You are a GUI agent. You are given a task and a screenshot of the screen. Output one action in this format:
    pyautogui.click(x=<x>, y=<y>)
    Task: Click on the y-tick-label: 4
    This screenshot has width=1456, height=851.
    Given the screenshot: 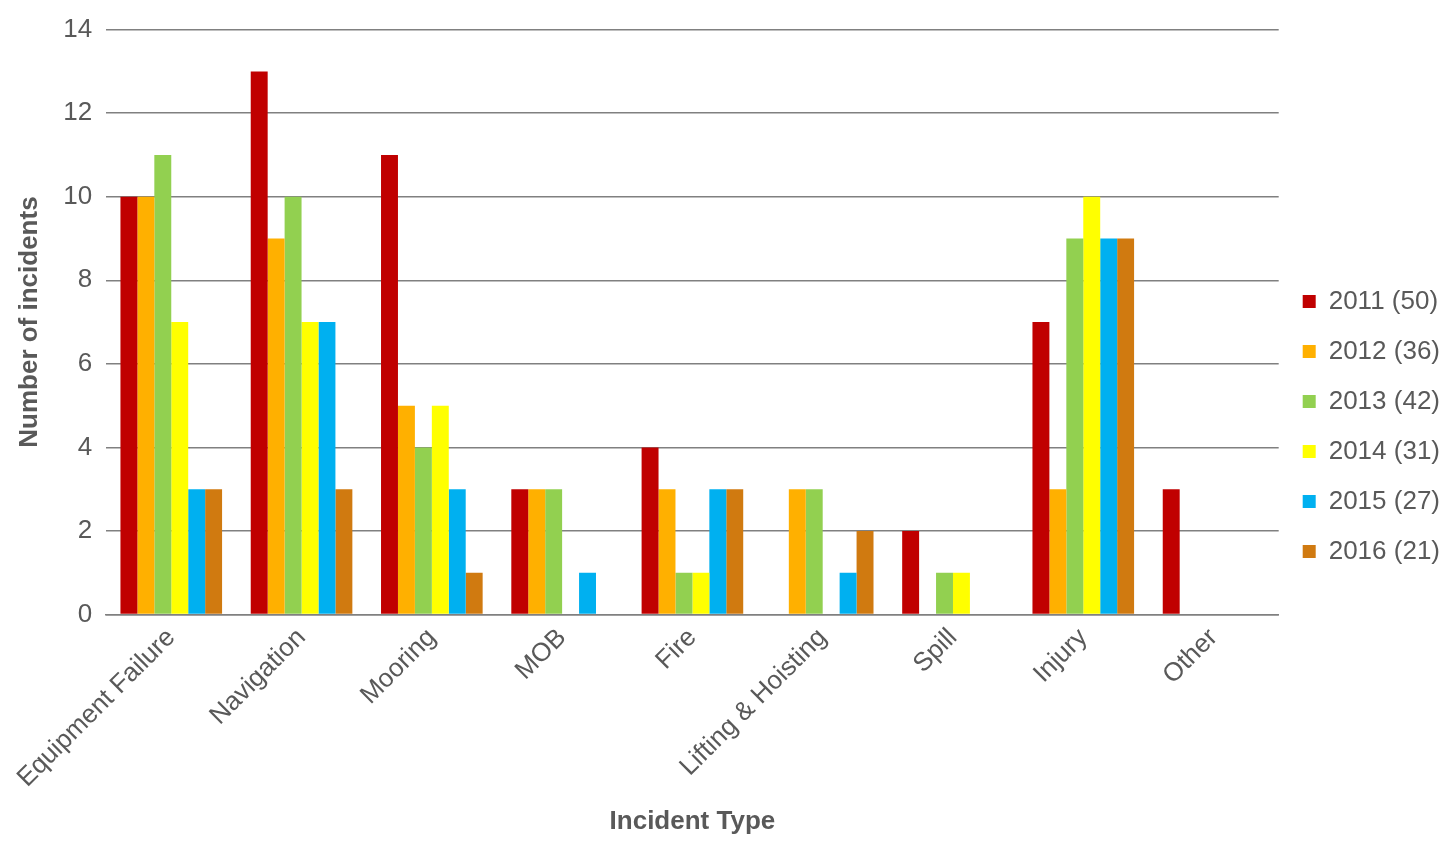 What is the action you would take?
    pyautogui.click(x=85, y=445)
    